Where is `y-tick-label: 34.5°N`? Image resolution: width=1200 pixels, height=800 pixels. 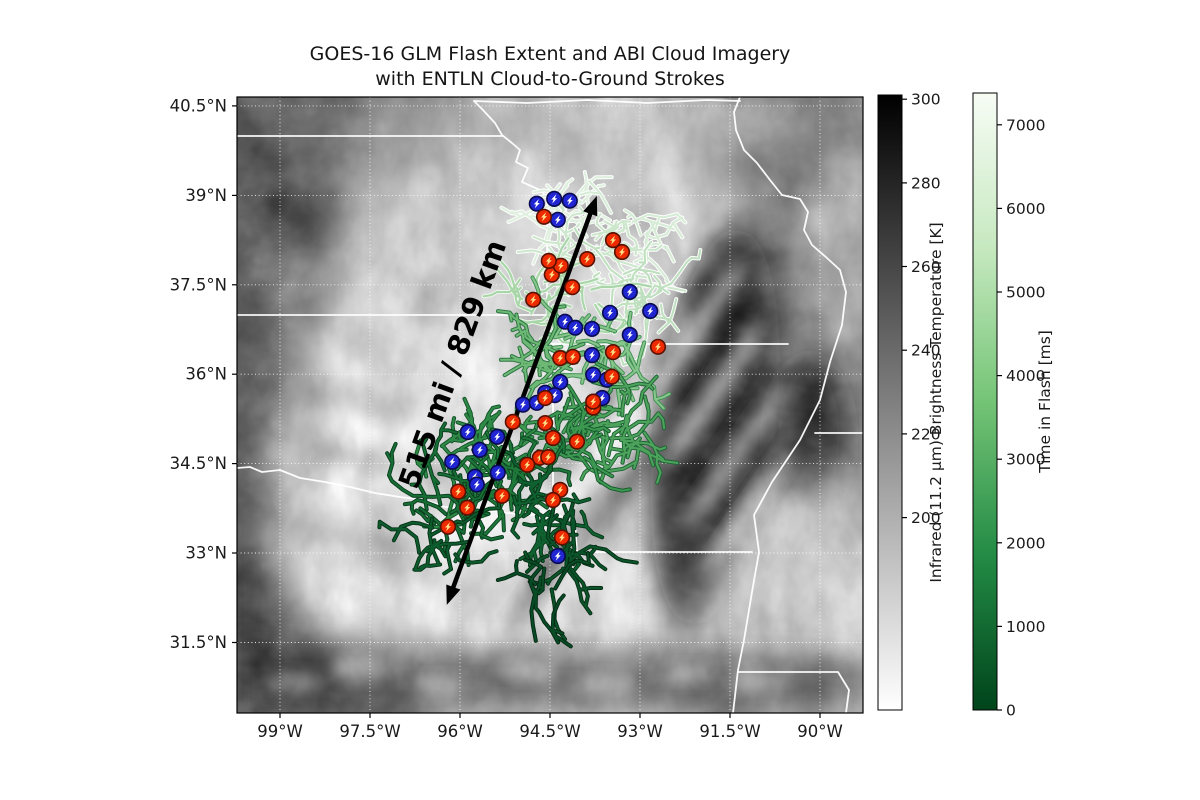
y-tick-label: 34.5°N is located at coordinates (198, 463).